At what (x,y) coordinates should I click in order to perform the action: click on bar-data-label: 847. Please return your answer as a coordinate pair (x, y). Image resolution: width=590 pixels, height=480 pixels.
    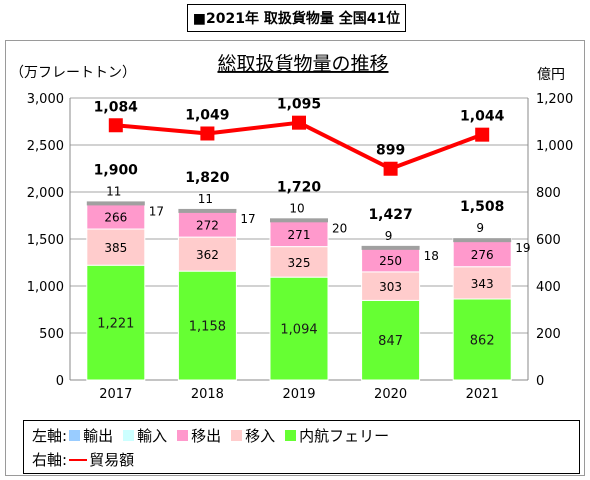
    Looking at the image, I should click on (390, 341).